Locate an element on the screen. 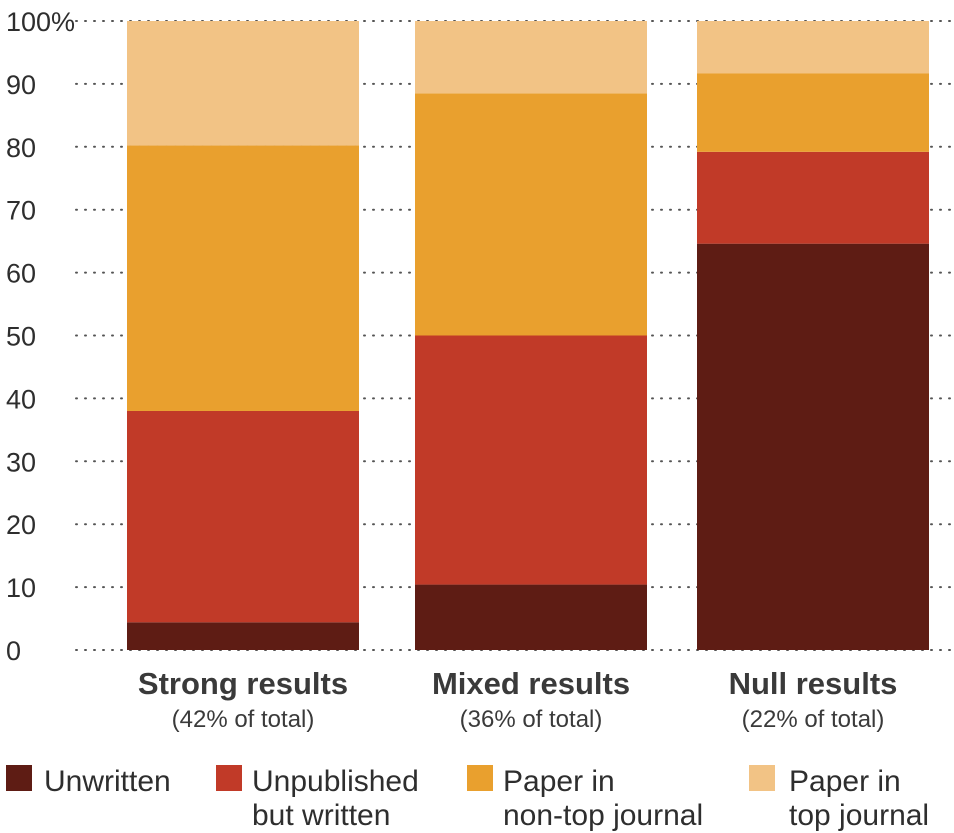 The height and width of the screenshot is (833, 954). legend-label: but written is located at coordinates (321, 815).